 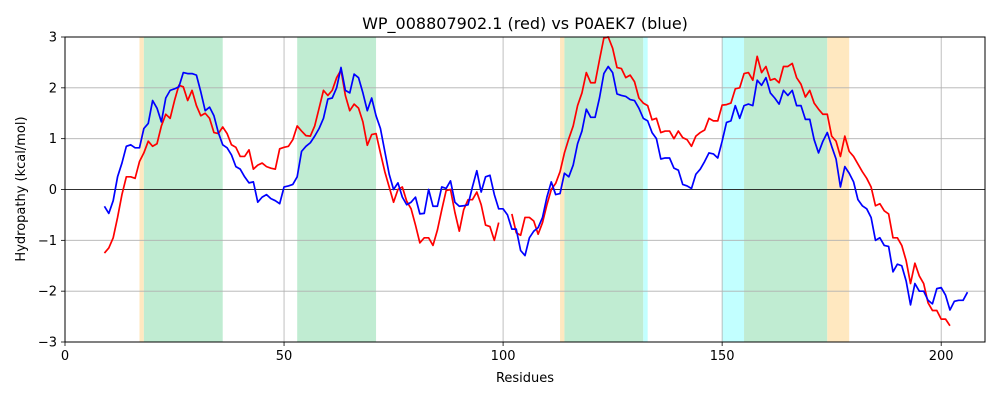 What do you see at coordinates (525, 24) in the screenshot?
I see `chart-title: WP_008807902.1 (red) vs P0AEK7 (blue)` at bounding box center [525, 24].